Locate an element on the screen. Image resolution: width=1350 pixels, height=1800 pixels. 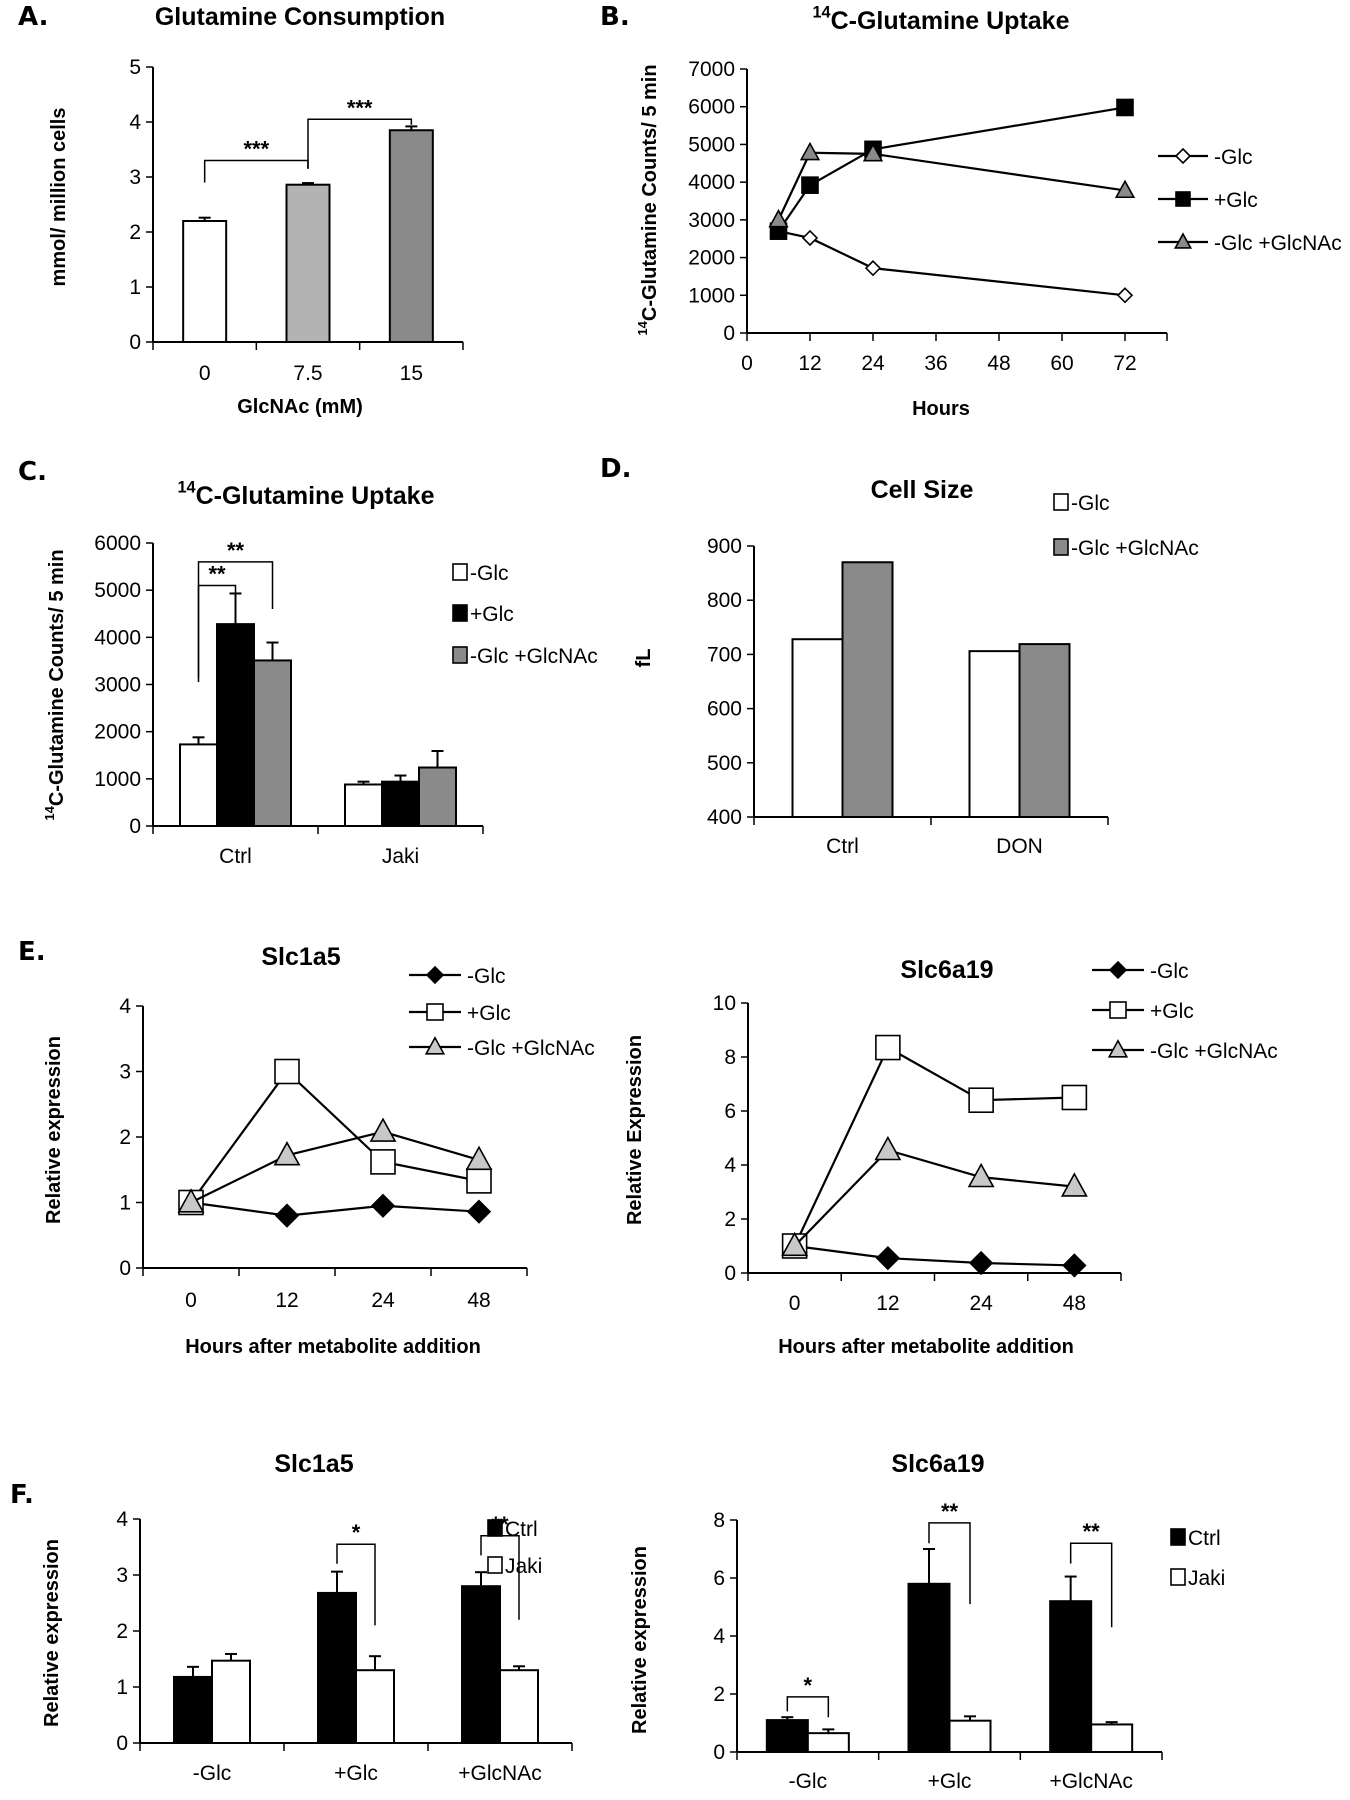
panel-letter: C. is located at coordinates (32, 472).